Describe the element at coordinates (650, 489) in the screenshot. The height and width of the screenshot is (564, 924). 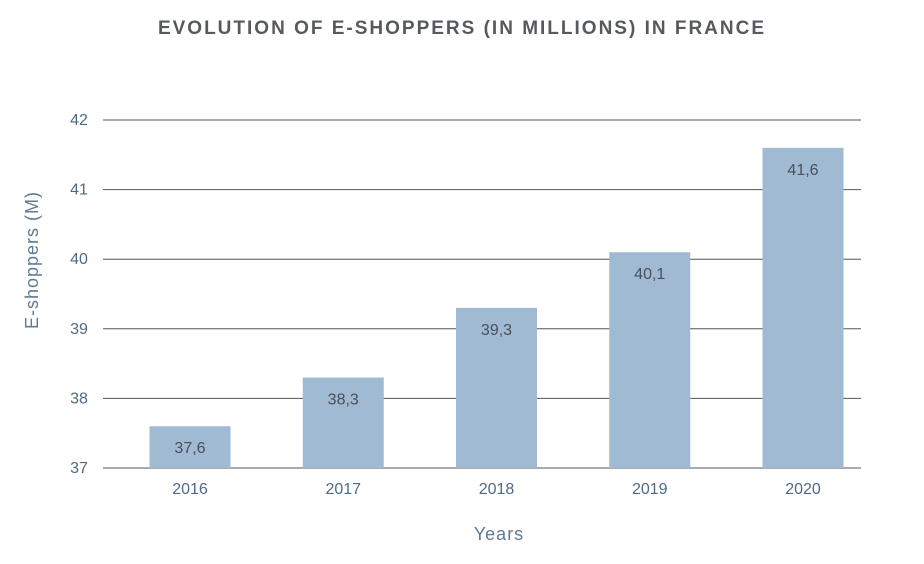
I see `x-tick-label-2019: 2019` at that location.